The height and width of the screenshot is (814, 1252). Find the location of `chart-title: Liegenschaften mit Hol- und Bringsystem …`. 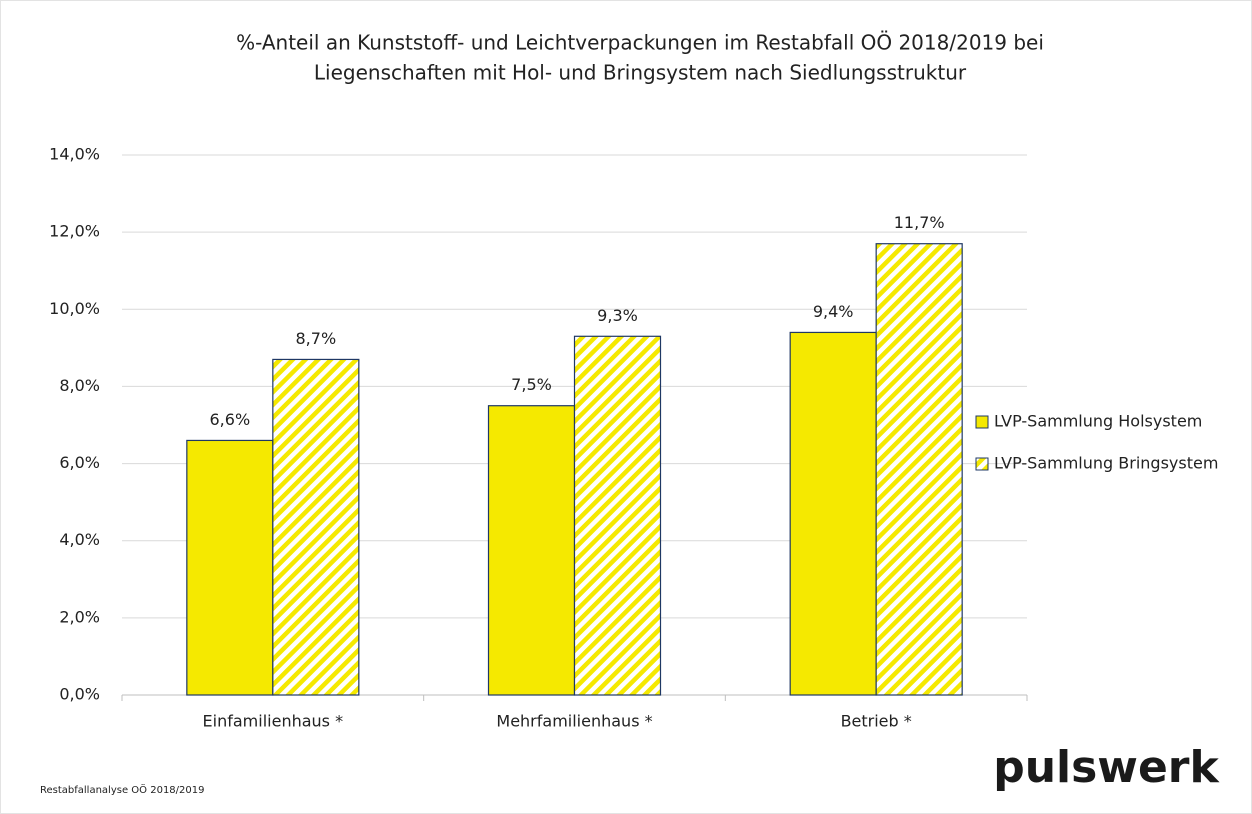

chart-title: Liegenschaften mit Hol- und Bringsystem … is located at coordinates (640, 73).